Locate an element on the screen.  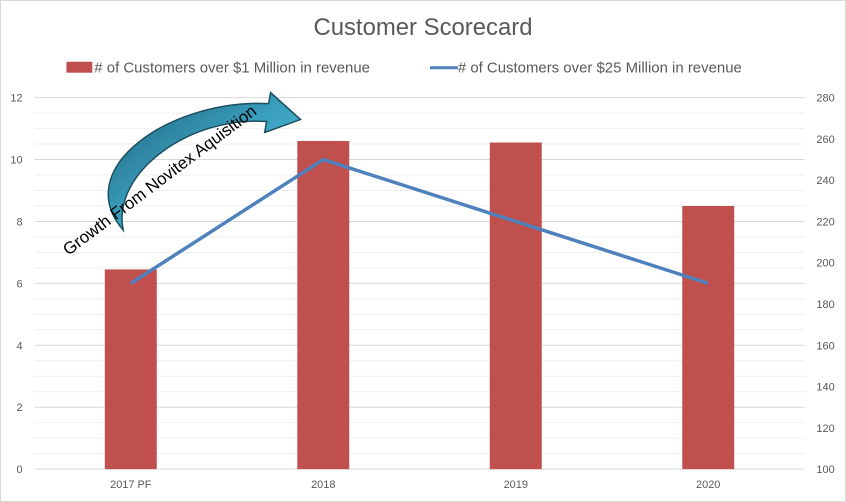
left-tick-label: 8 is located at coordinates (20, 222).